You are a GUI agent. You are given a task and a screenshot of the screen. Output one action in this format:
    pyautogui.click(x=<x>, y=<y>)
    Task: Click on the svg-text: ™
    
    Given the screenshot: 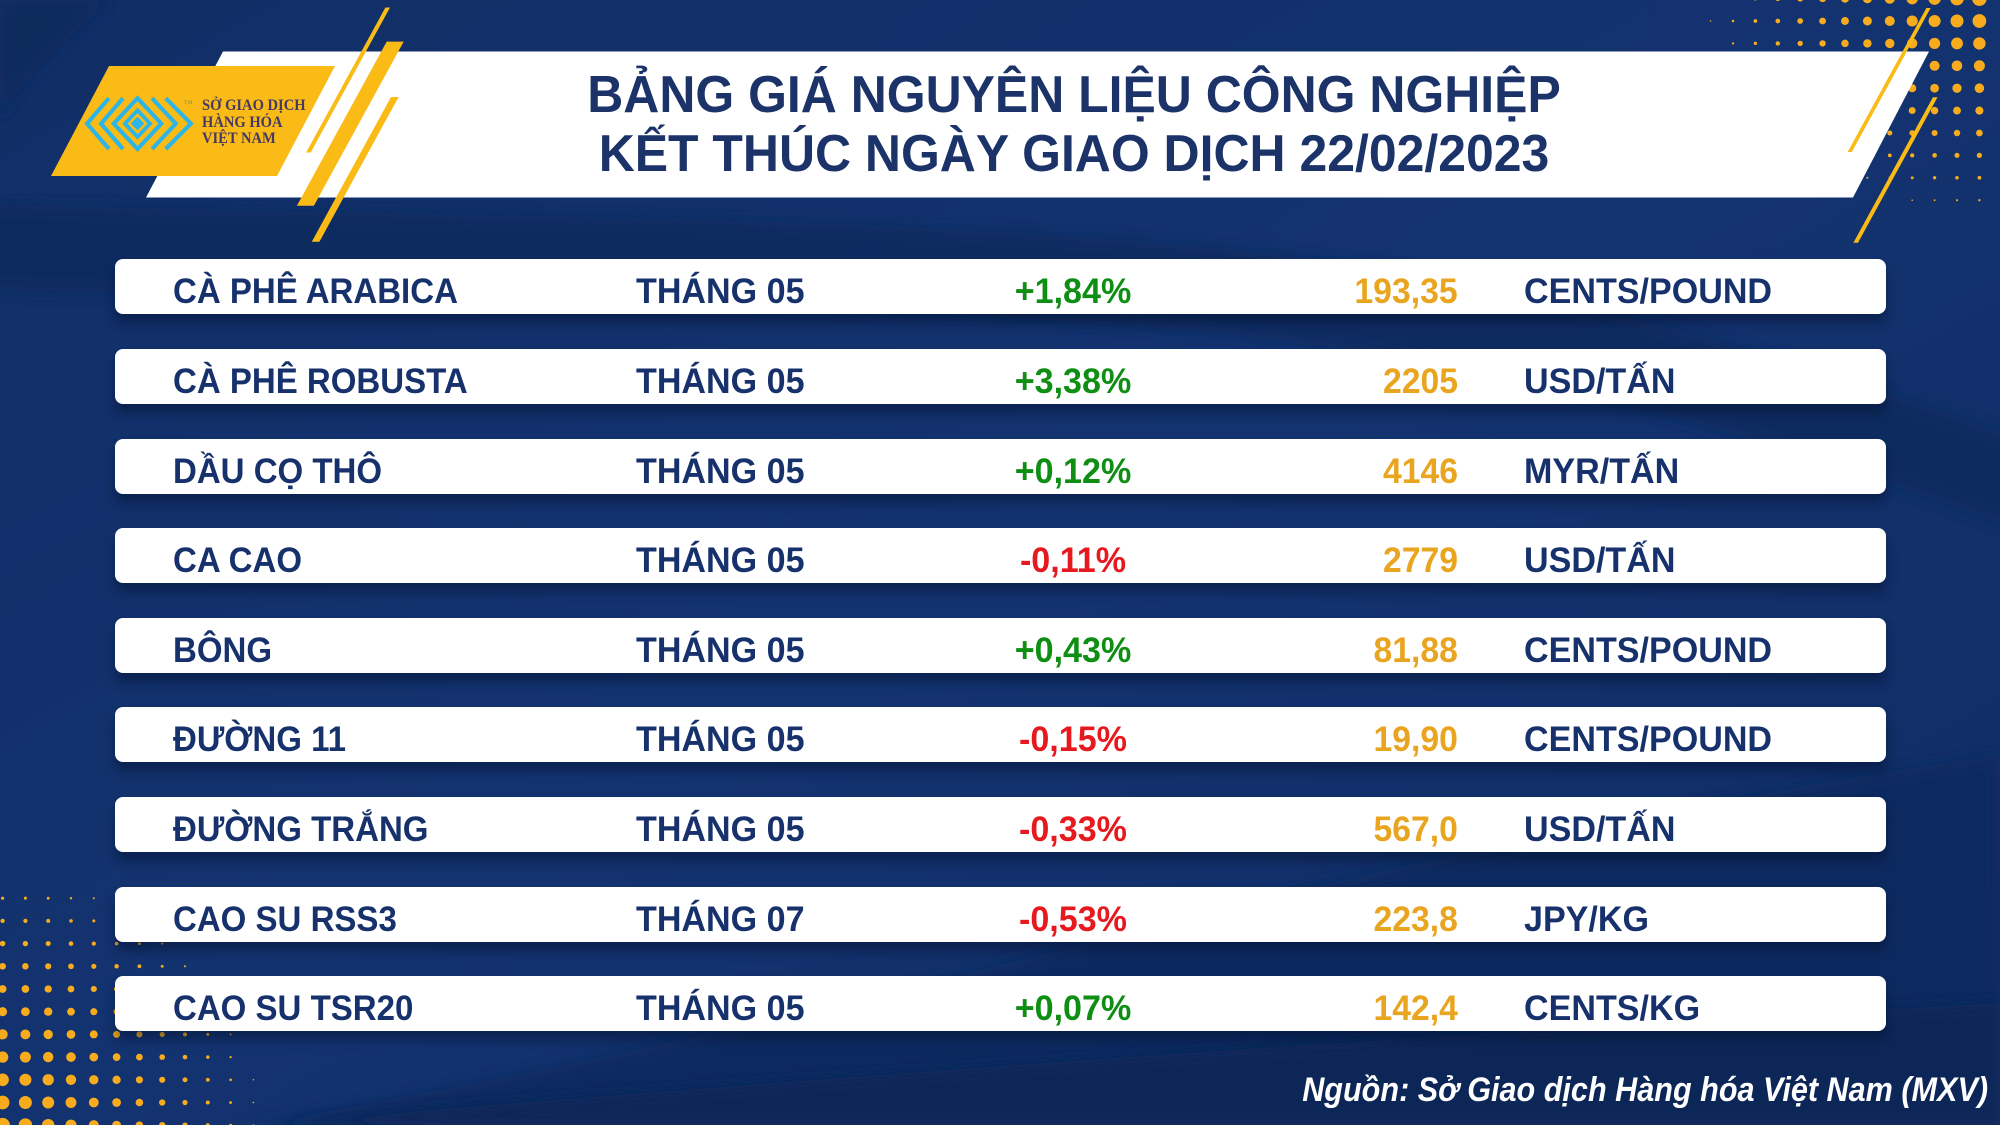 What is the action you would take?
    pyautogui.click(x=189, y=105)
    